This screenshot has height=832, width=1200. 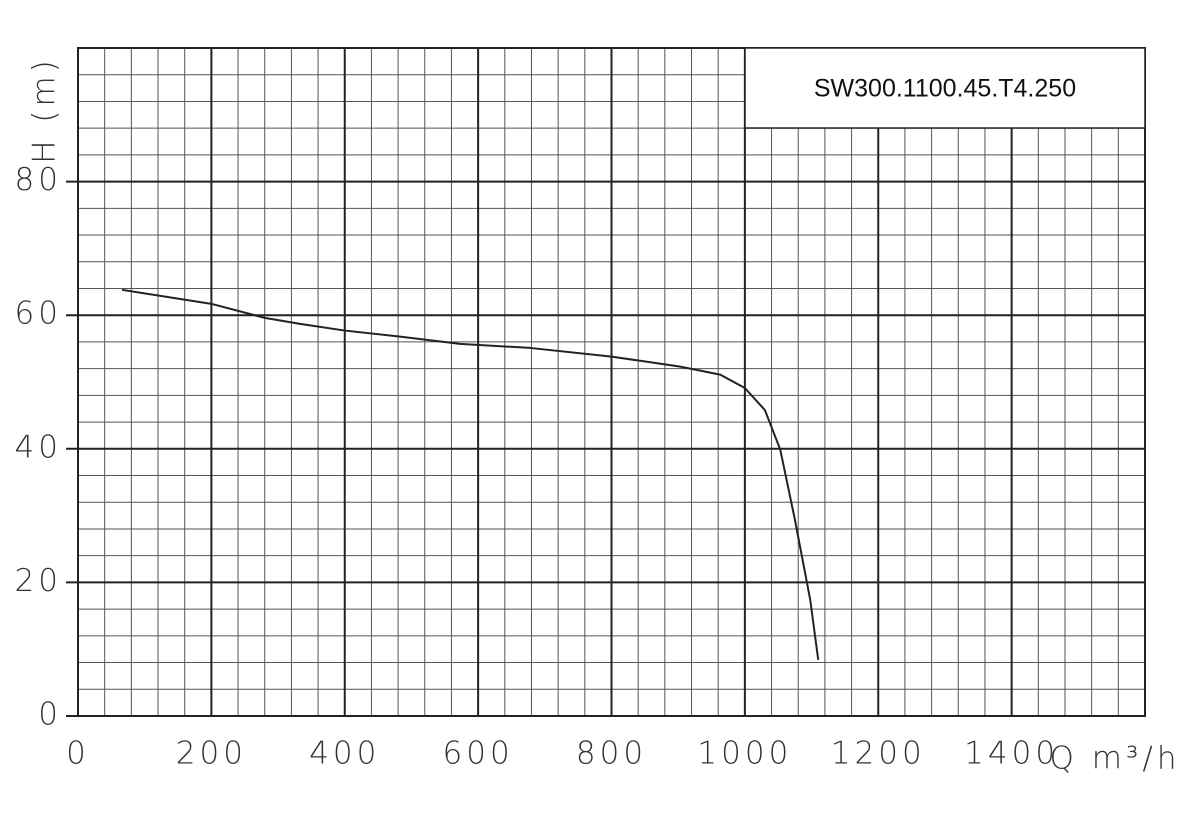 What do you see at coordinates (878, 754) in the screenshot?
I see `x-tick-label: 1200` at bounding box center [878, 754].